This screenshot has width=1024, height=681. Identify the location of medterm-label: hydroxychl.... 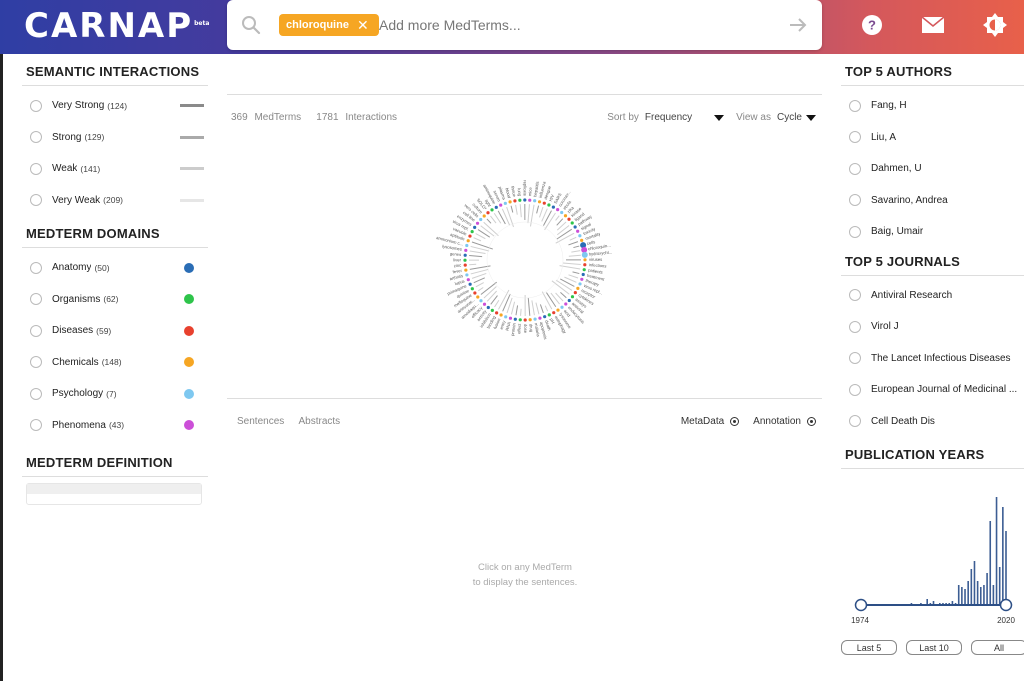
(601, 253).